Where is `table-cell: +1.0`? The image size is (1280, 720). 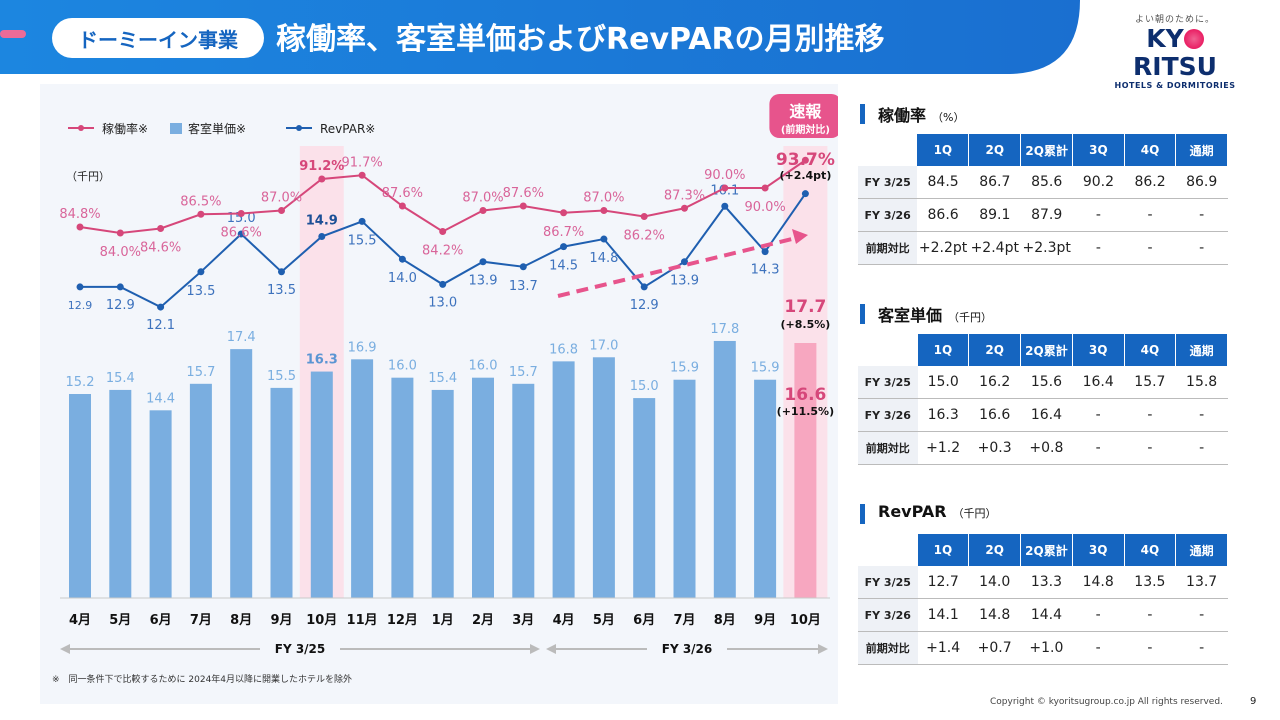 table-cell: +1.0 is located at coordinates (1046, 648).